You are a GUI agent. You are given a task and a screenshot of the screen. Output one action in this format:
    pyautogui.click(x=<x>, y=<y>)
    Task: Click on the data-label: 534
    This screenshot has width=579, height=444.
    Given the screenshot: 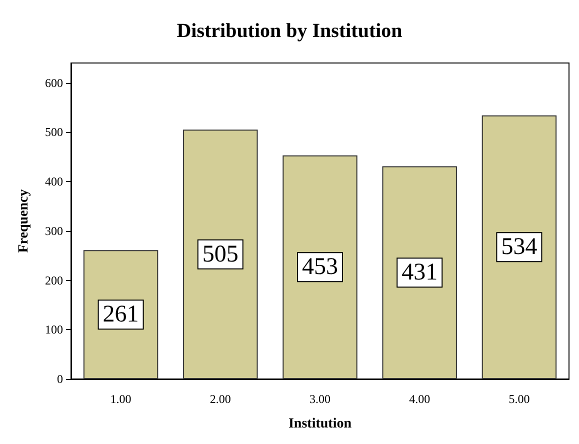 What is the action you would take?
    pyautogui.click(x=519, y=247)
    